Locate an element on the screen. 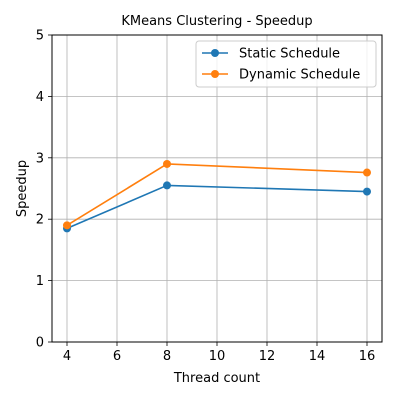 The width and height of the screenshot is (400, 400). legend: Static Schedule Dynamic Schedule is located at coordinates (286, 64).